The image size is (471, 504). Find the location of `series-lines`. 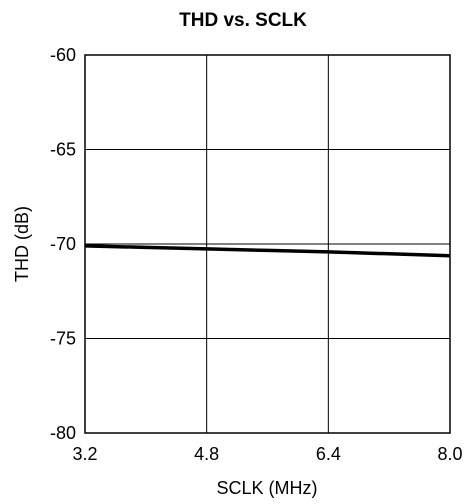

series-lines is located at coordinates (267, 251).